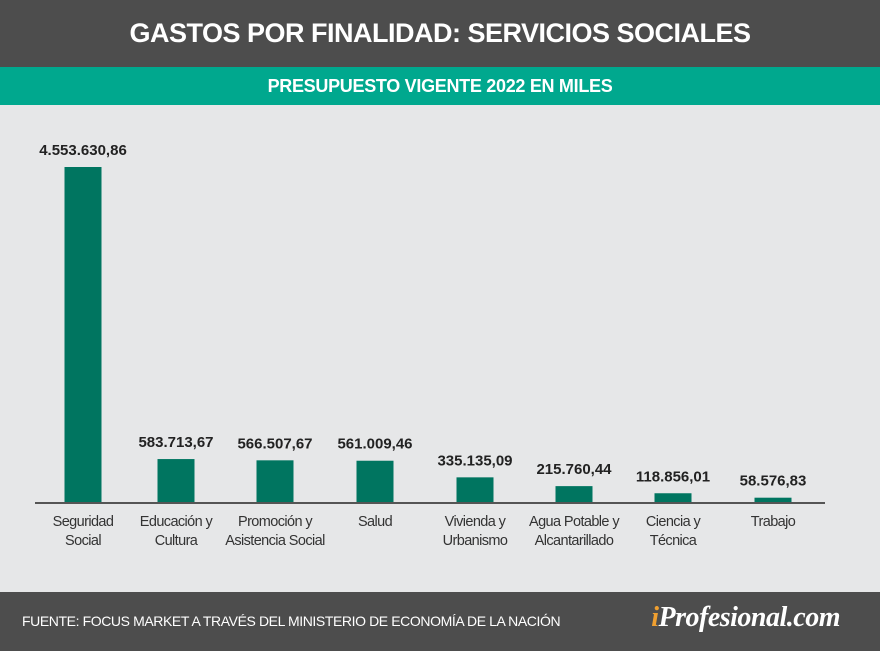  Describe the element at coordinates (474, 460) in the screenshot. I see `value-label: 335.135,09` at that location.